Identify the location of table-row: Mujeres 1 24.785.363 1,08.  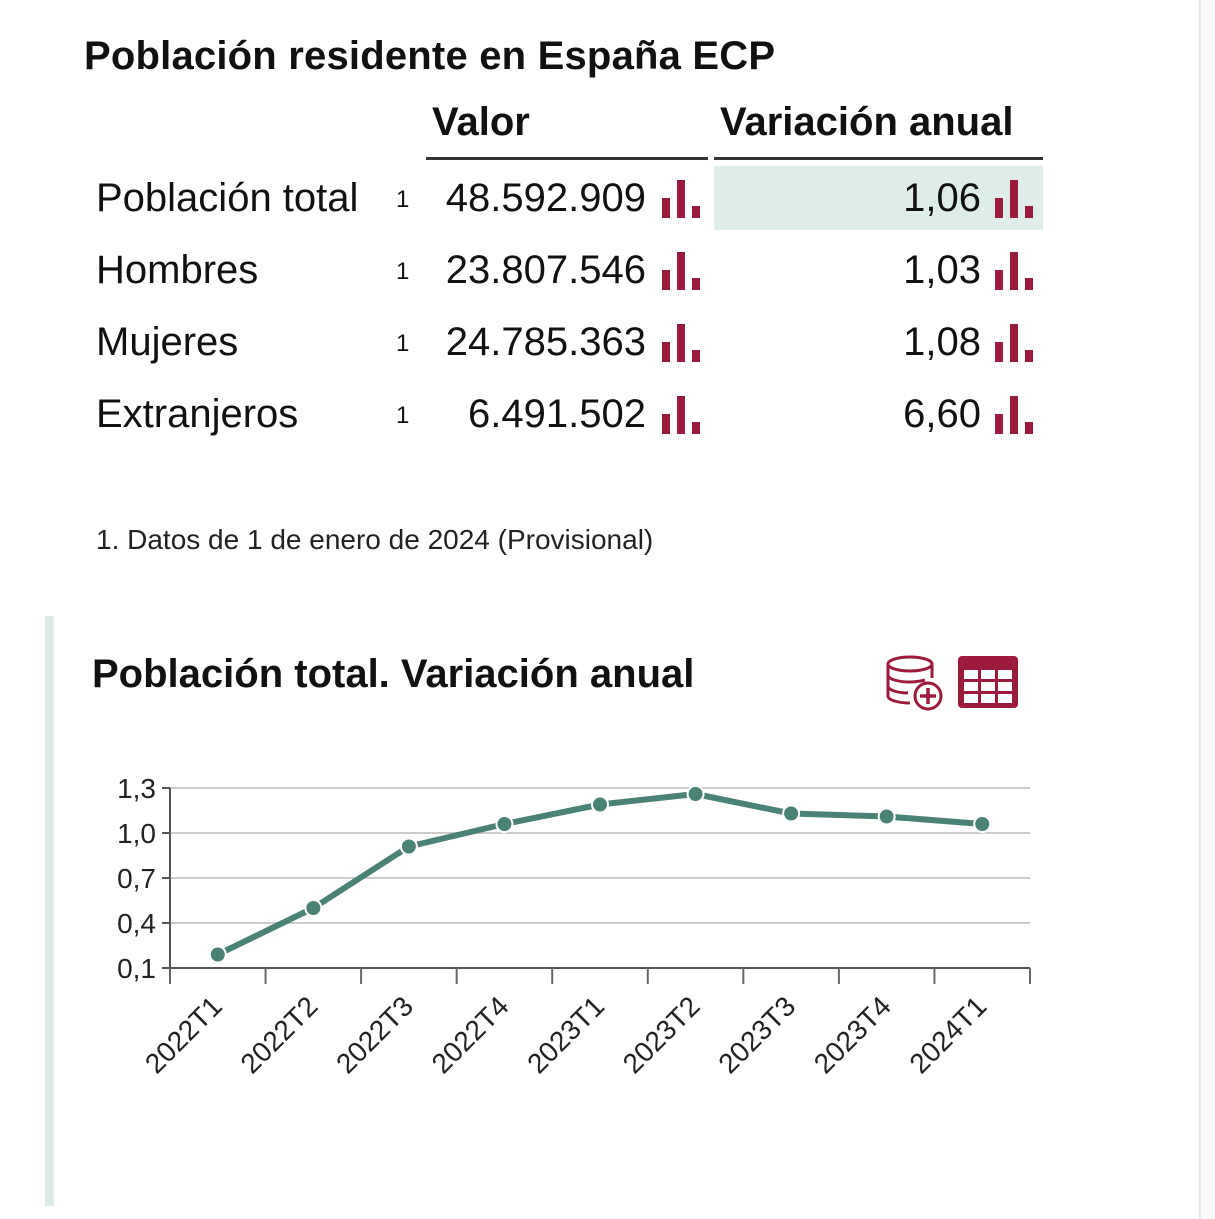
(550, 342).